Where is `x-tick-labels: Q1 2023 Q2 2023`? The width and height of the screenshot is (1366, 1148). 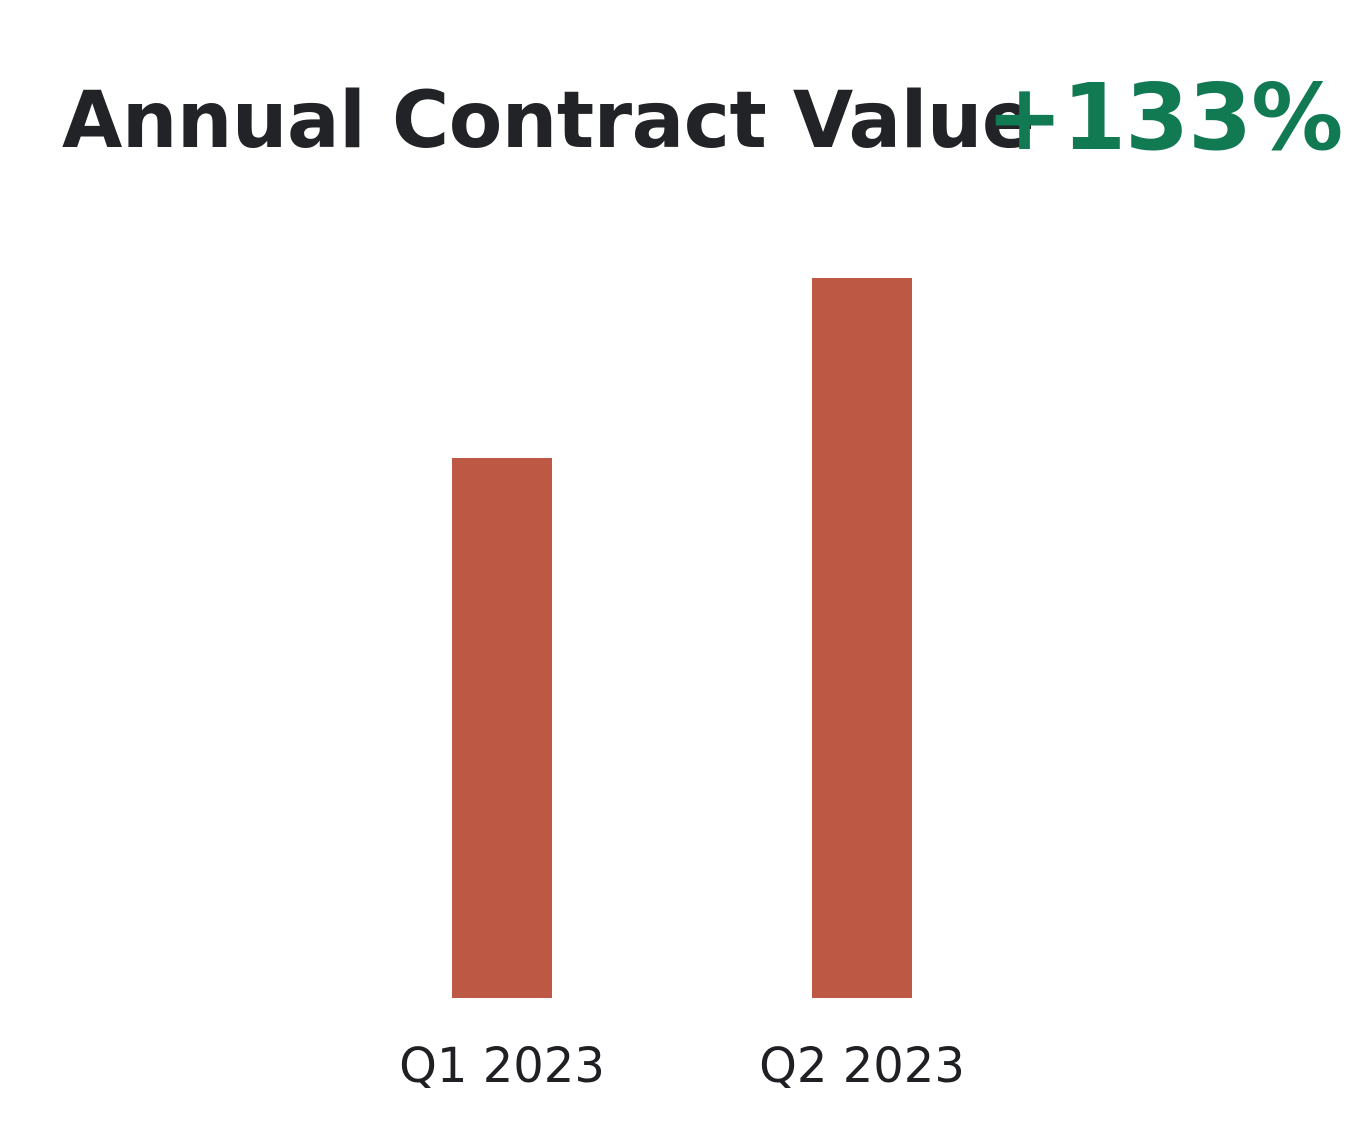 x-tick-labels: Q1 2023 Q2 2023 is located at coordinates (682, 1066).